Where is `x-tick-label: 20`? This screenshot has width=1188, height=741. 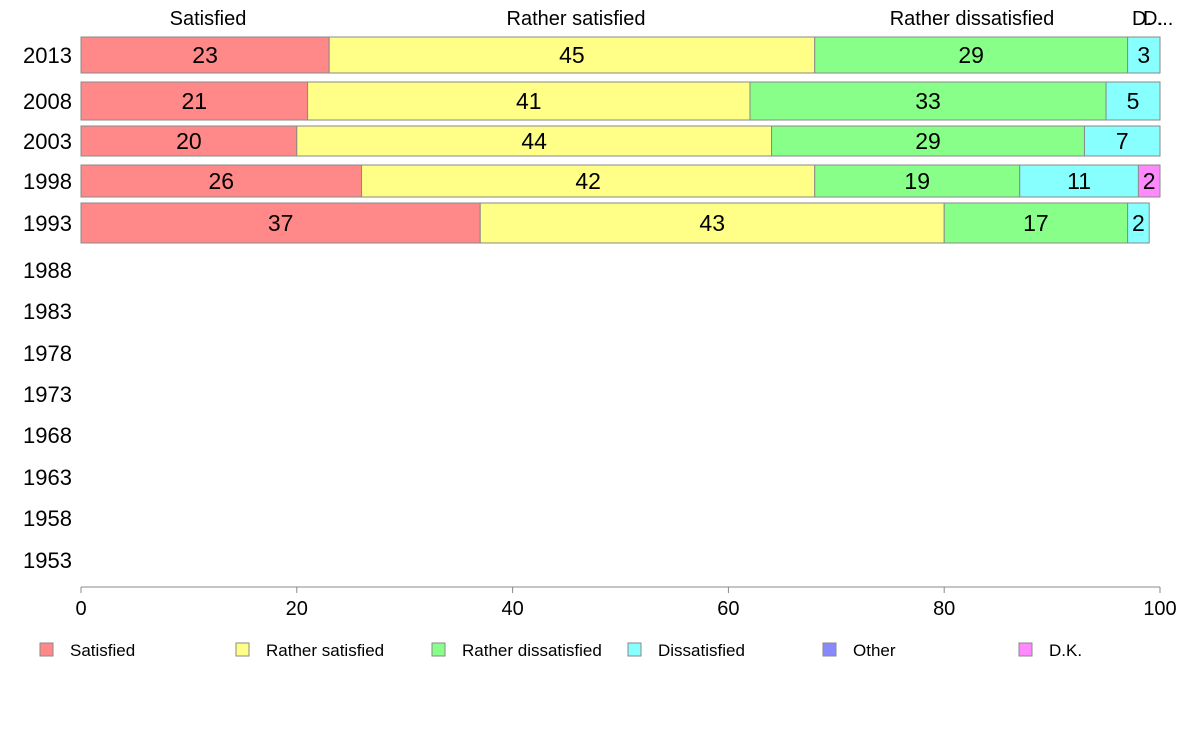 x-tick-label: 20 is located at coordinates (297, 609).